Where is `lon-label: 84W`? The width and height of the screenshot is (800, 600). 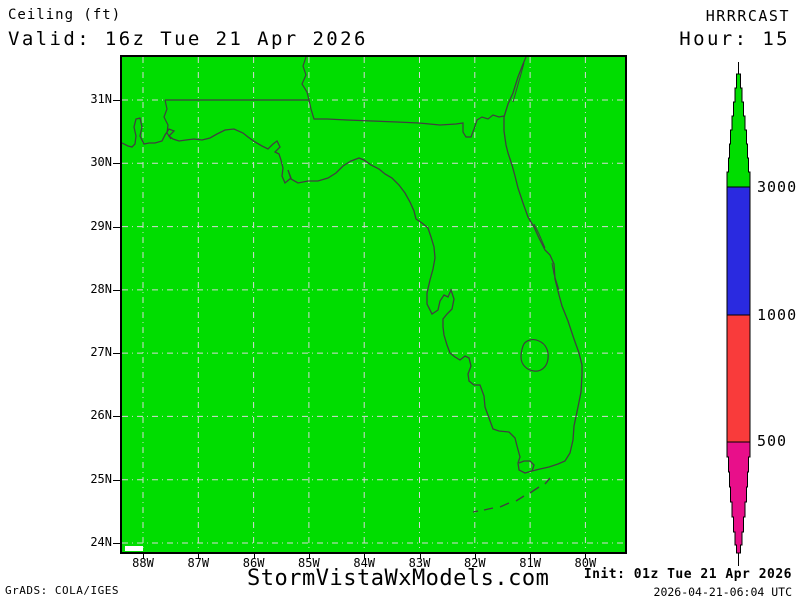 lon-label: 84W is located at coordinates (364, 563).